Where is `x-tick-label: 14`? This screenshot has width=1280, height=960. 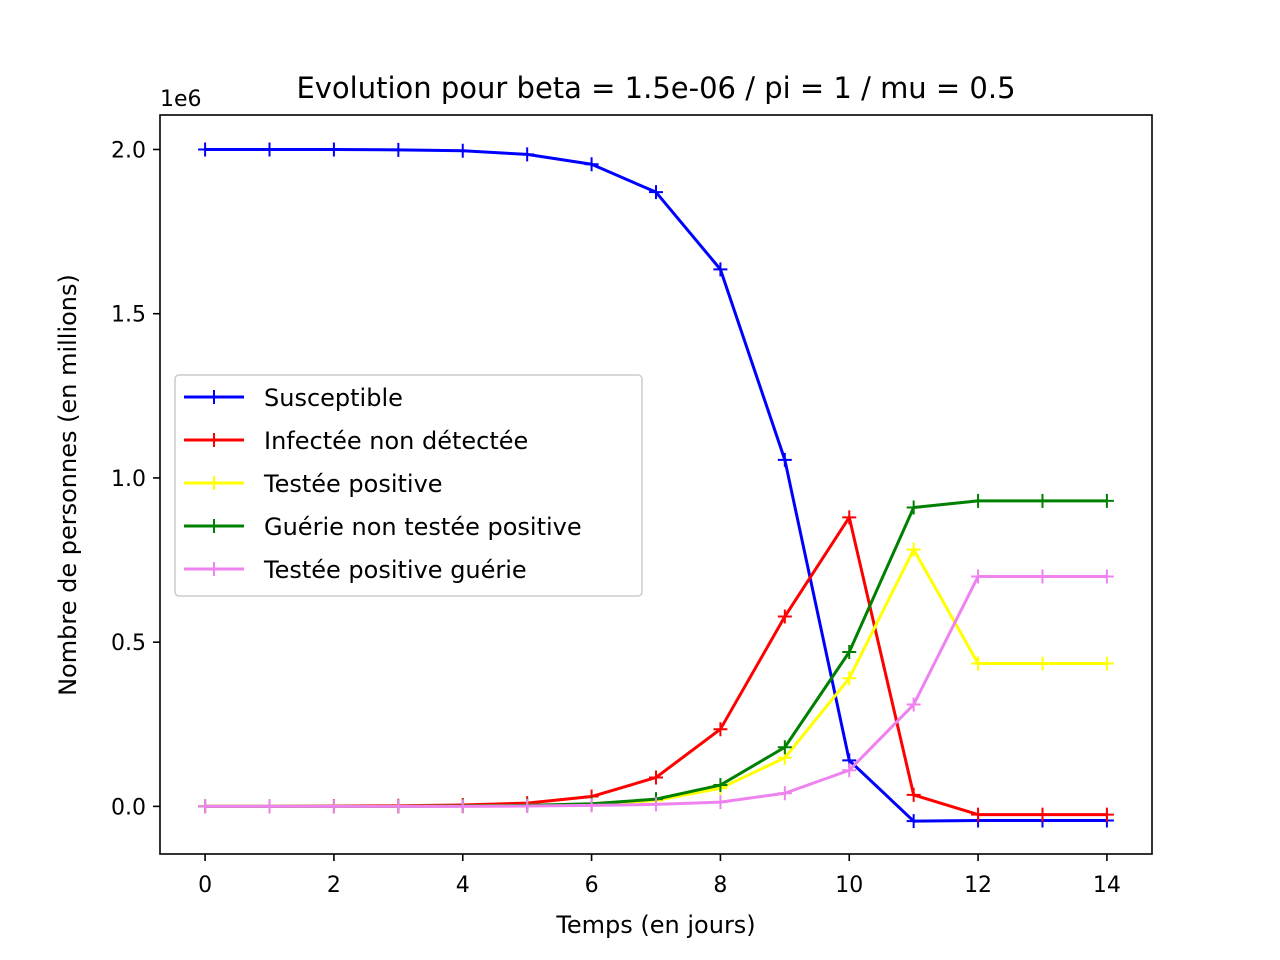
x-tick-label: 14 is located at coordinates (1107, 885).